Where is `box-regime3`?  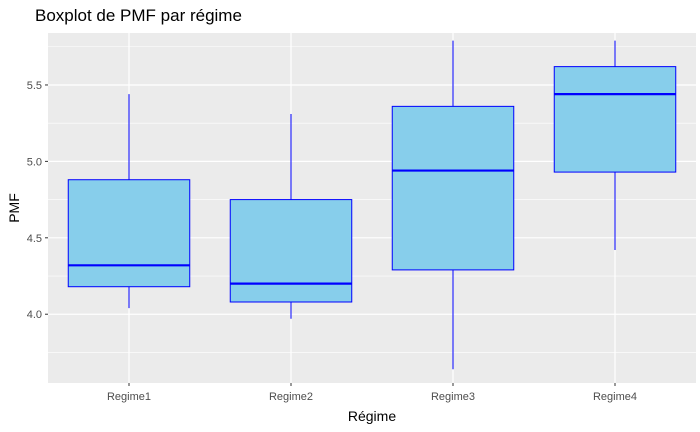
box-regime3 is located at coordinates (453, 205).